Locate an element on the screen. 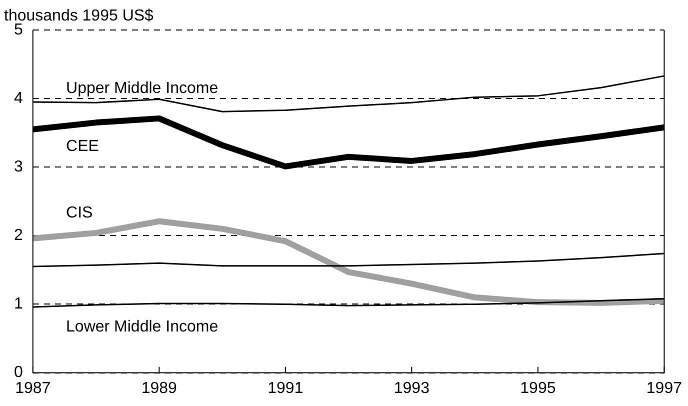  y-tick-label: 0 is located at coordinates (18, 373).